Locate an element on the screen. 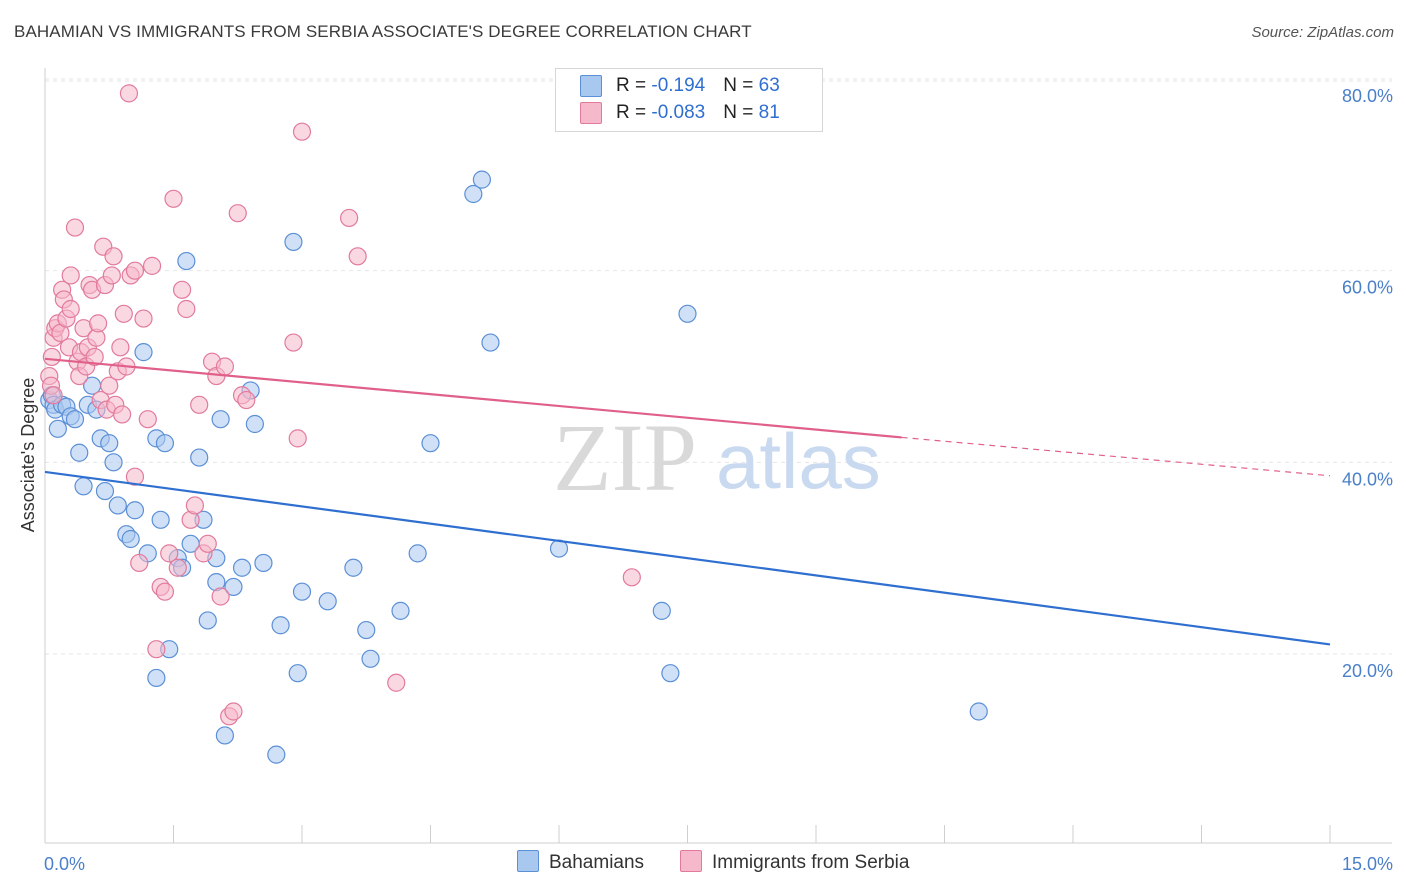 Image resolution: width=1406 pixels, height=892 pixels. y-tick-label: 40.0% is located at coordinates (1367, 479).